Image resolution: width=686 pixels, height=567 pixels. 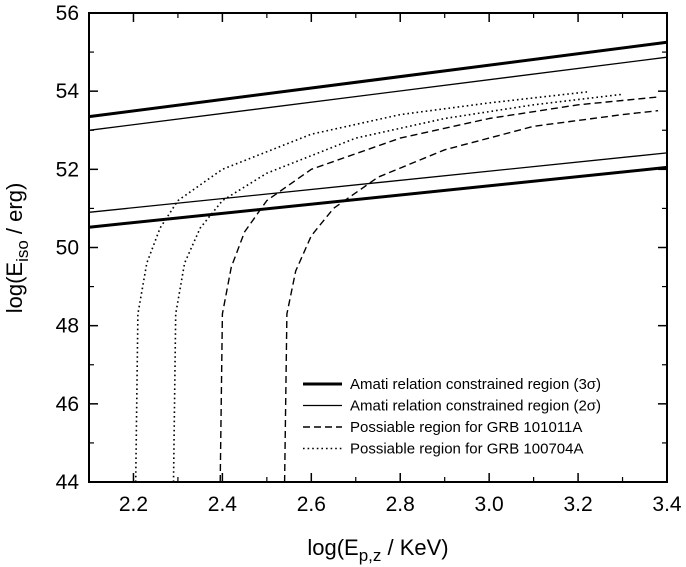 What do you see at coordinates (466, 449) in the screenshot?
I see `legend-label: Possiable region for GRB 100704A` at bounding box center [466, 449].